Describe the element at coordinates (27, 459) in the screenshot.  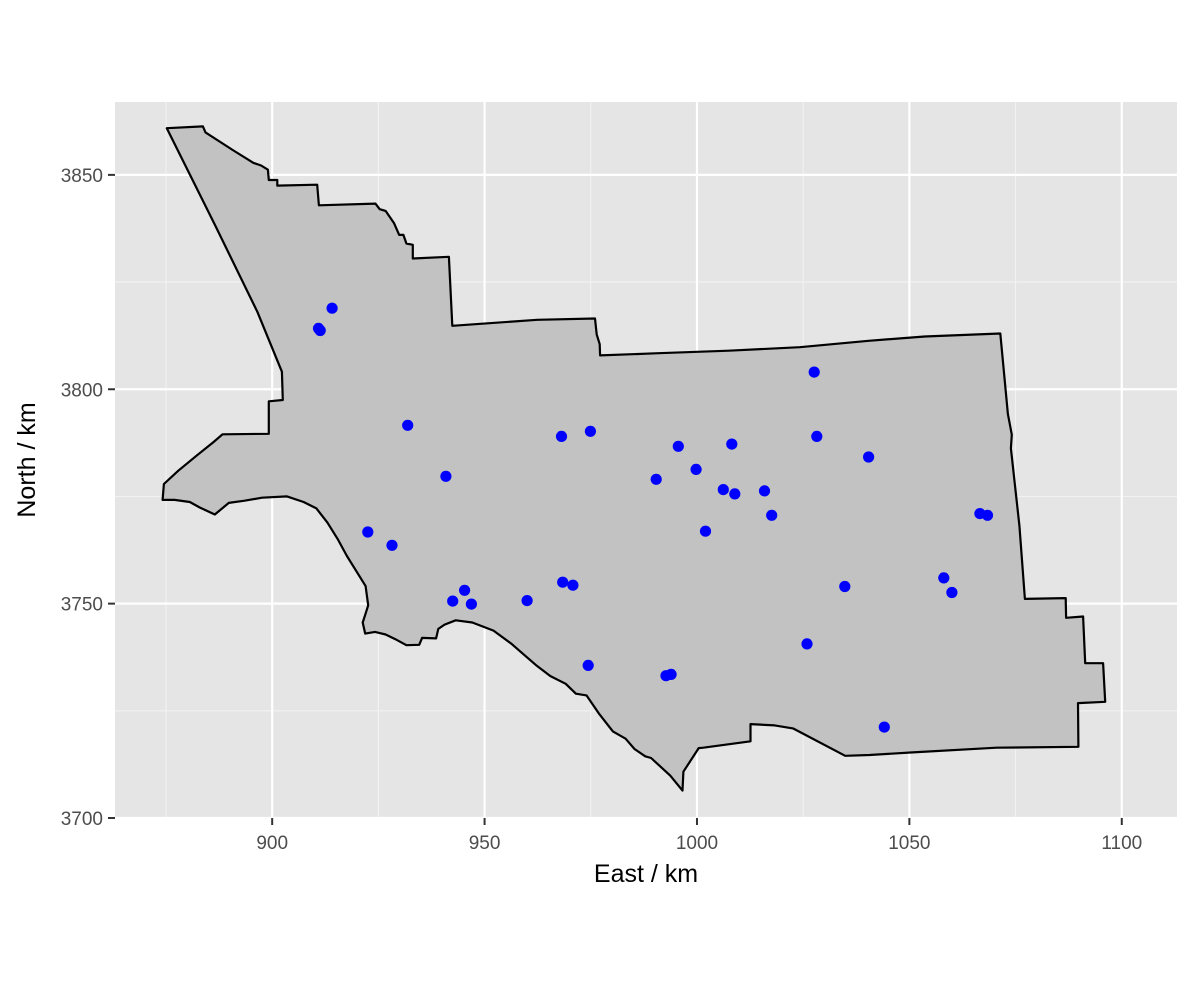
I see `y-axis-title: North / km` at that location.